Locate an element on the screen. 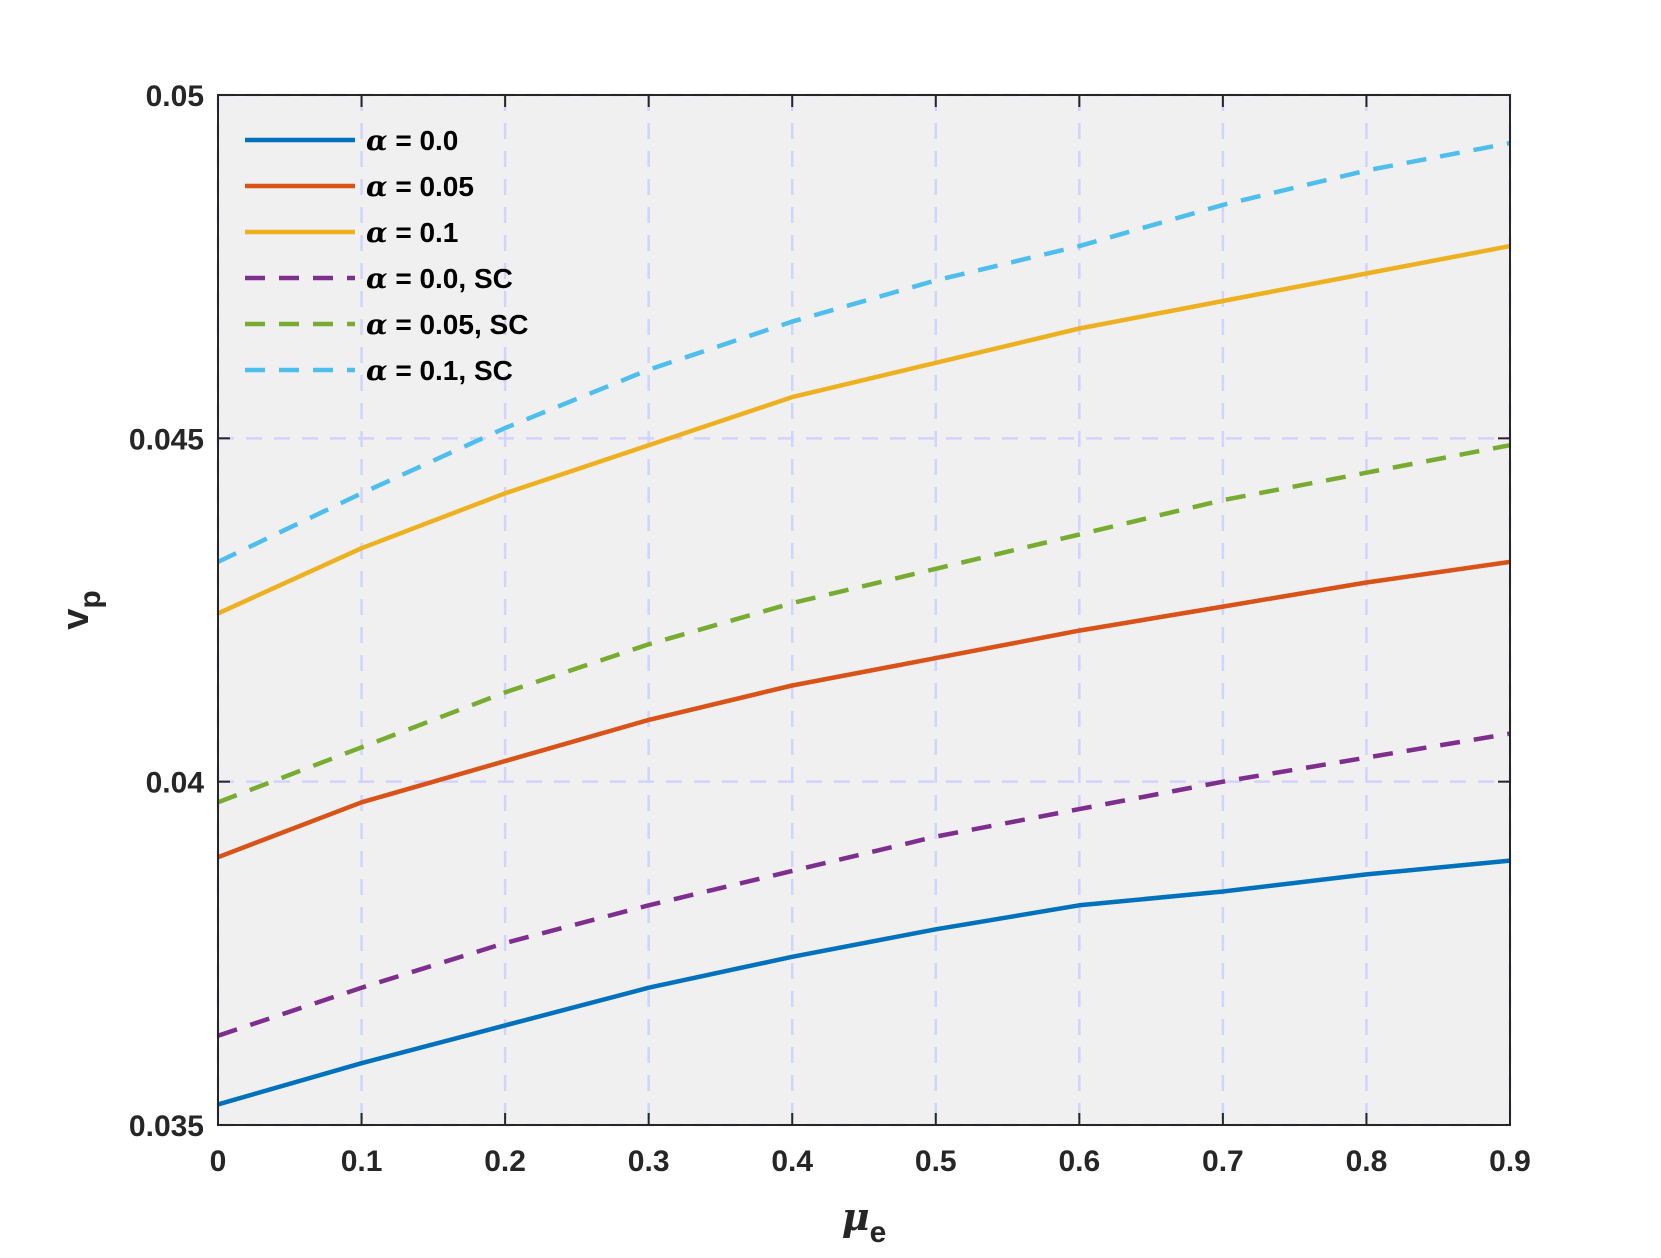  legend-greek-2: α is located at coordinates (377, 186).